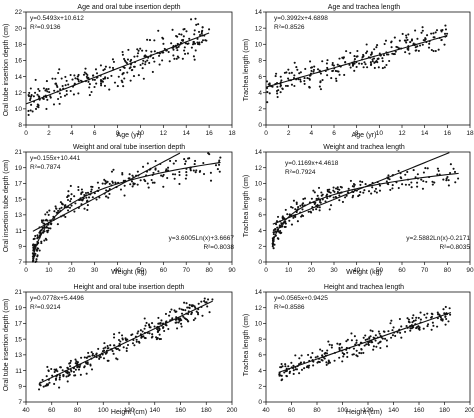 Image resolution: width=474 pixels, height=418 pixels. Describe the element at coordinates (454, 247) in the screenshot. I see `r-squared-log: R²=0.8035` at that location.